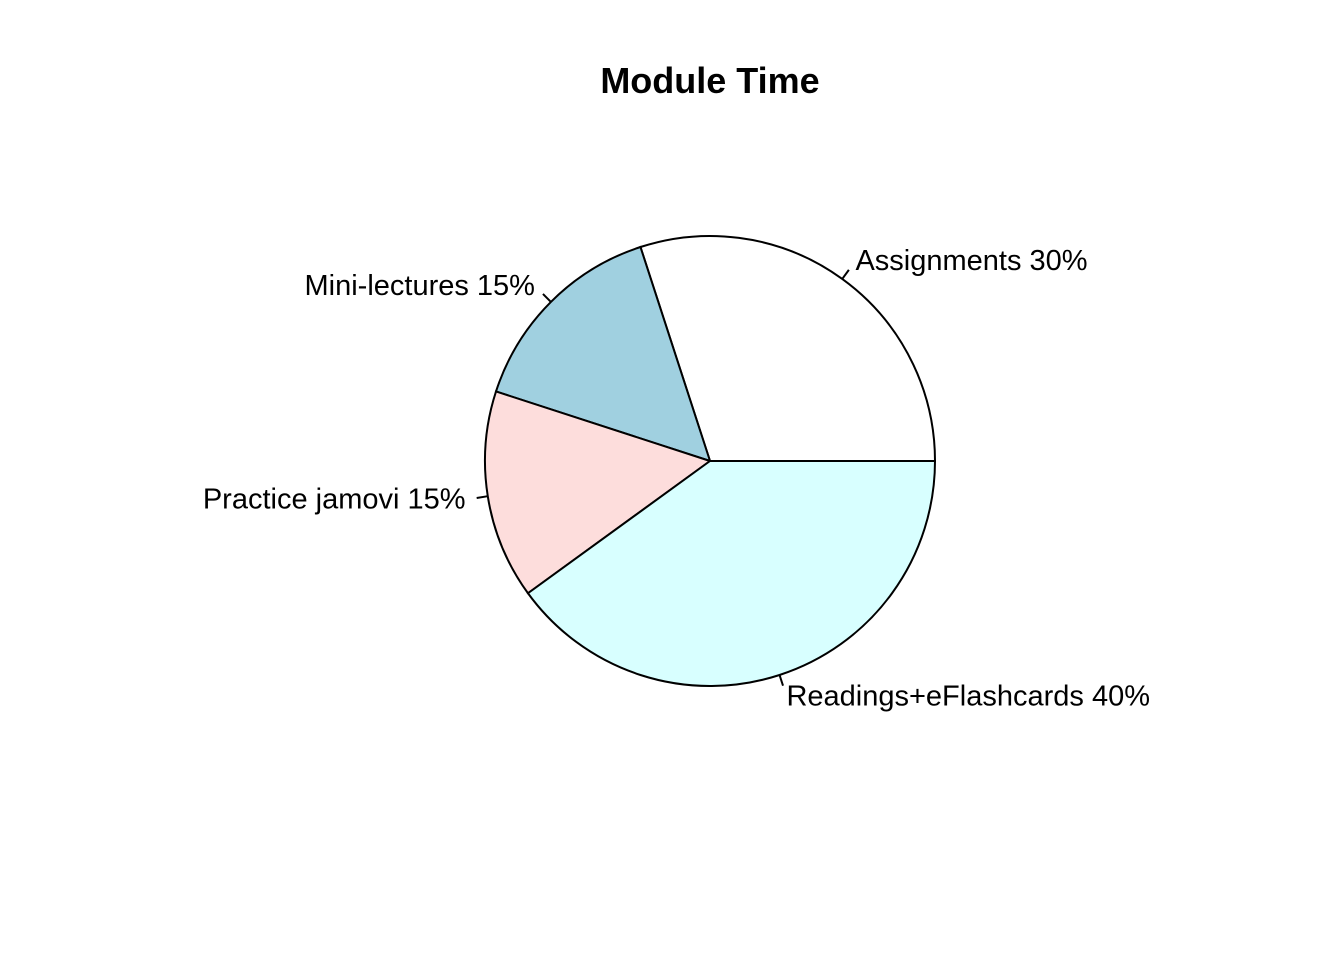 This screenshot has height=960, width=1344. What do you see at coordinates (971, 261) in the screenshot?
I see `slice-label-assignments: Assignments 30%` at bounding box center [971, 261].